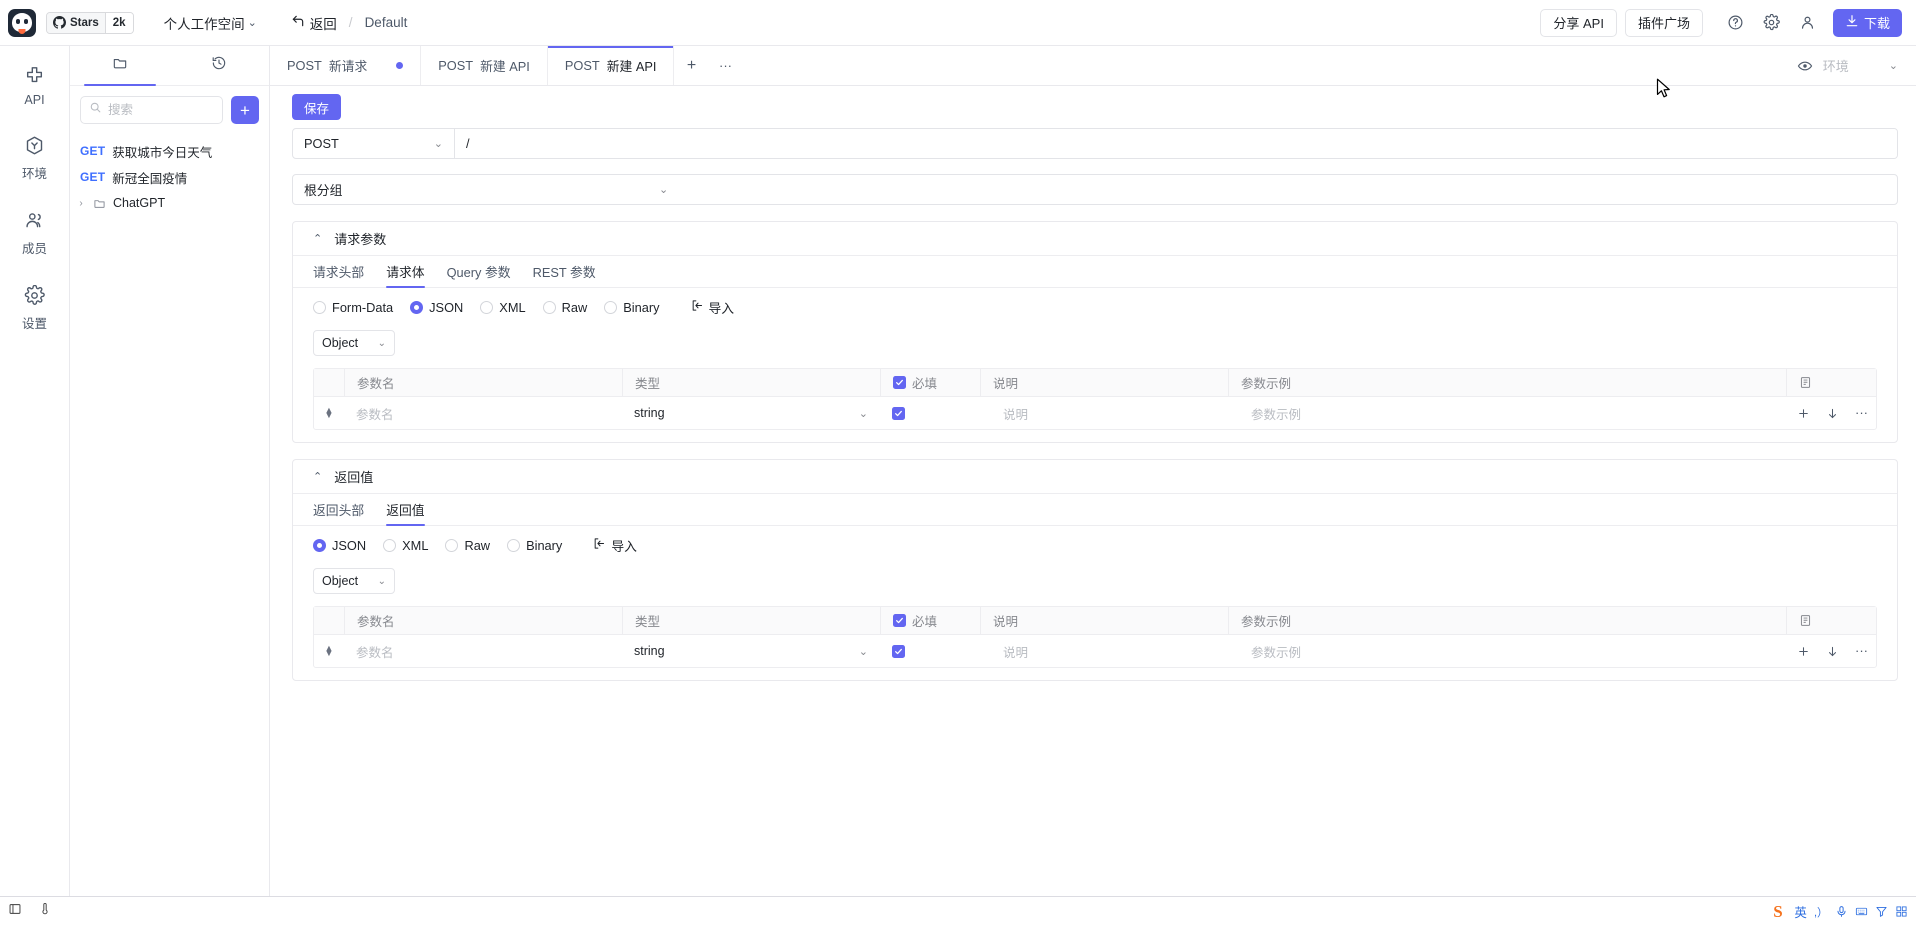  What do you see at coordinates (346, 65) in the screenshot?
I see `doc-tab-new-request: POST 新请求` at bounding box center [346, 65].